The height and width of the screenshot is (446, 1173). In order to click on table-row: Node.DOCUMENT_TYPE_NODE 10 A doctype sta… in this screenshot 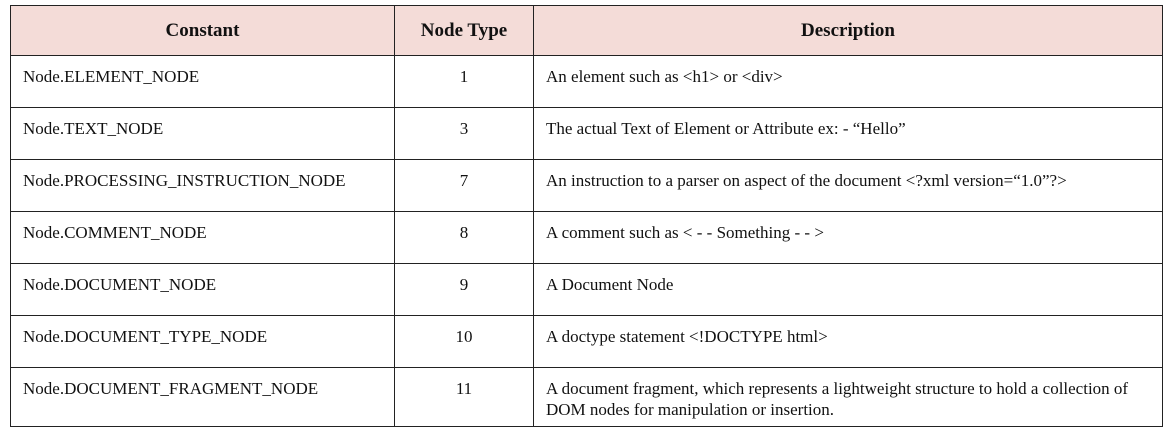, I will do `click(586, 341)`.